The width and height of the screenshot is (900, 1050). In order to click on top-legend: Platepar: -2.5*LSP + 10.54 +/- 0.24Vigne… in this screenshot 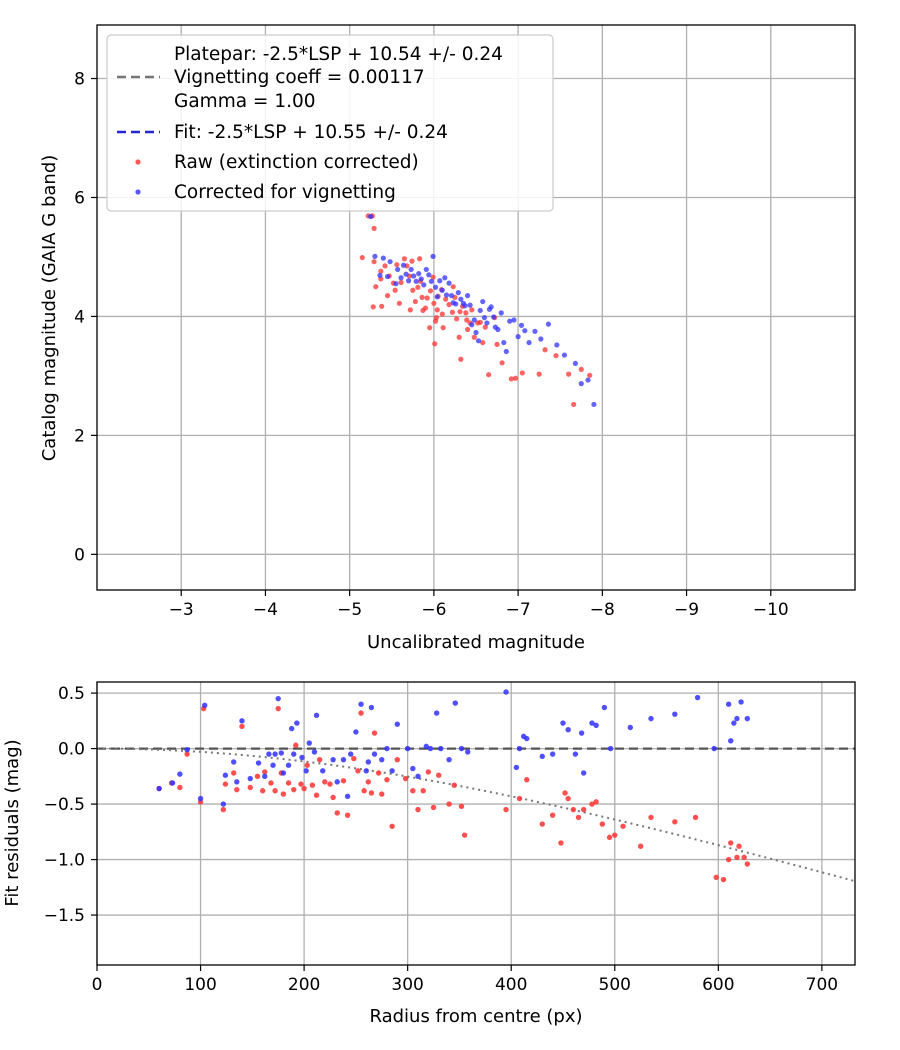, I will do `click(330, 123)`.